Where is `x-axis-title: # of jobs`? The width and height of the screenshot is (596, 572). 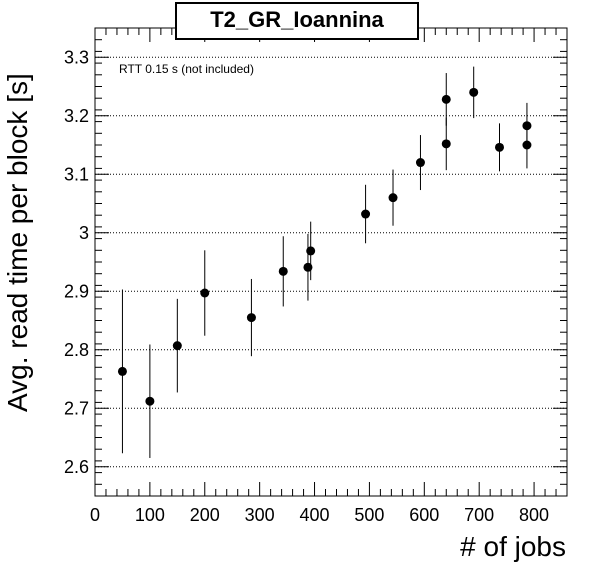 x-axis-title: # of jobs is located at coordinates (513, 546).